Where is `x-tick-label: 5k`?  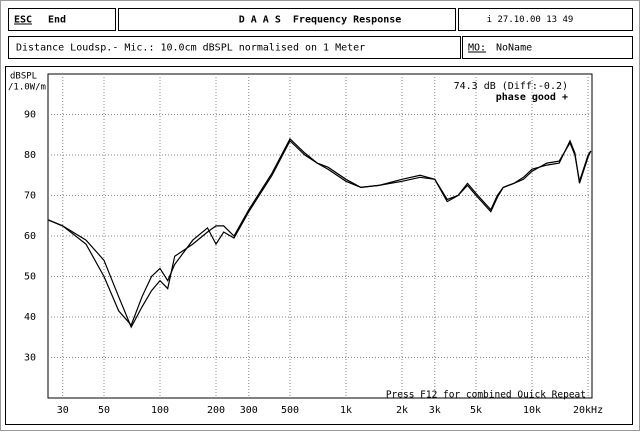 x-tick-label: 5k is located at coordinates (476, 410).